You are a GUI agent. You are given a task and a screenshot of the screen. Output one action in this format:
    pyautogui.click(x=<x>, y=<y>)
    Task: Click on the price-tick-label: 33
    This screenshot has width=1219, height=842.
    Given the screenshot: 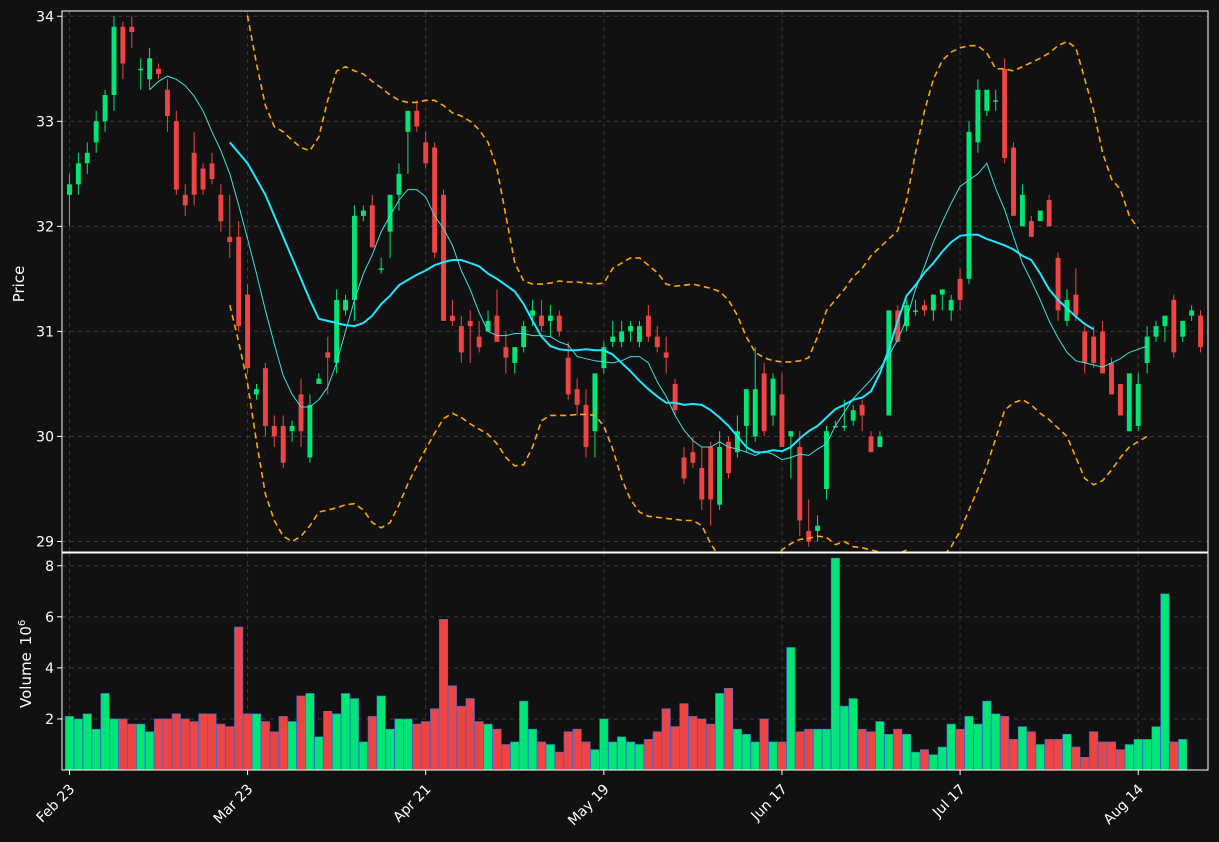 What is the action you would take?
    pyautogui.click(x=45, y=122)
    